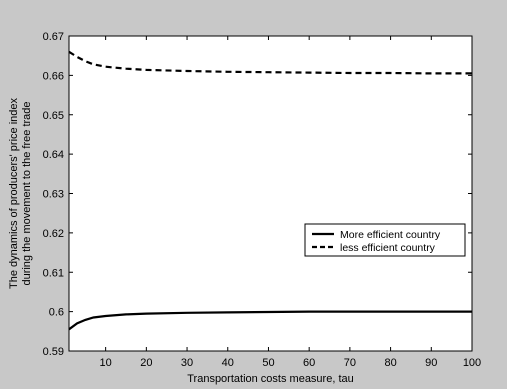 Image resolution: width=507 pixels, height=389 pixels. Describe the element at coordinates (27, 193) in the screenshot. I see `y-axis-label-line-2: during the movement to the free trade` at that location.